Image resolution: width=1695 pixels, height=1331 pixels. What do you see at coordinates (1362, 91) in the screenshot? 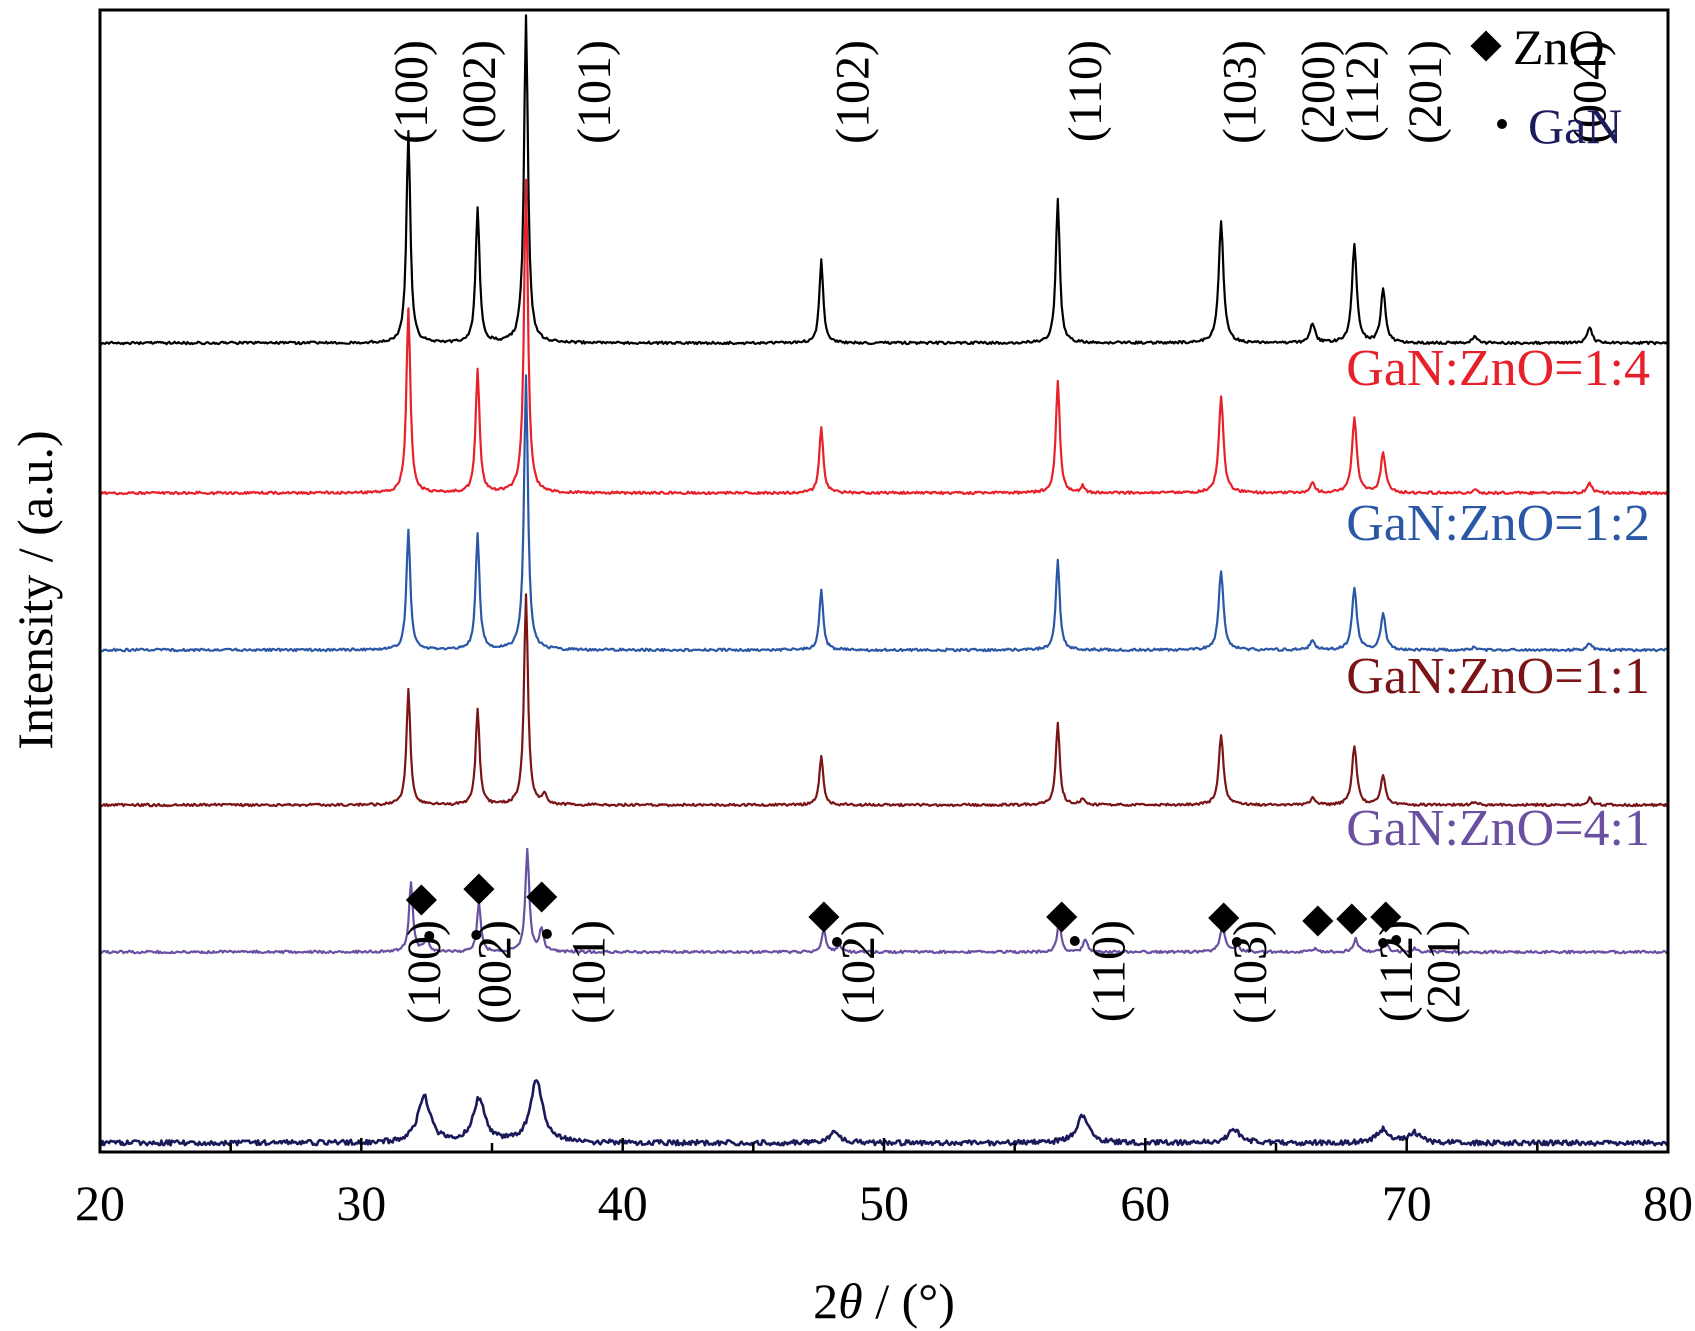
I see `peak-label: (112)` at bounding box center [1362, 91].